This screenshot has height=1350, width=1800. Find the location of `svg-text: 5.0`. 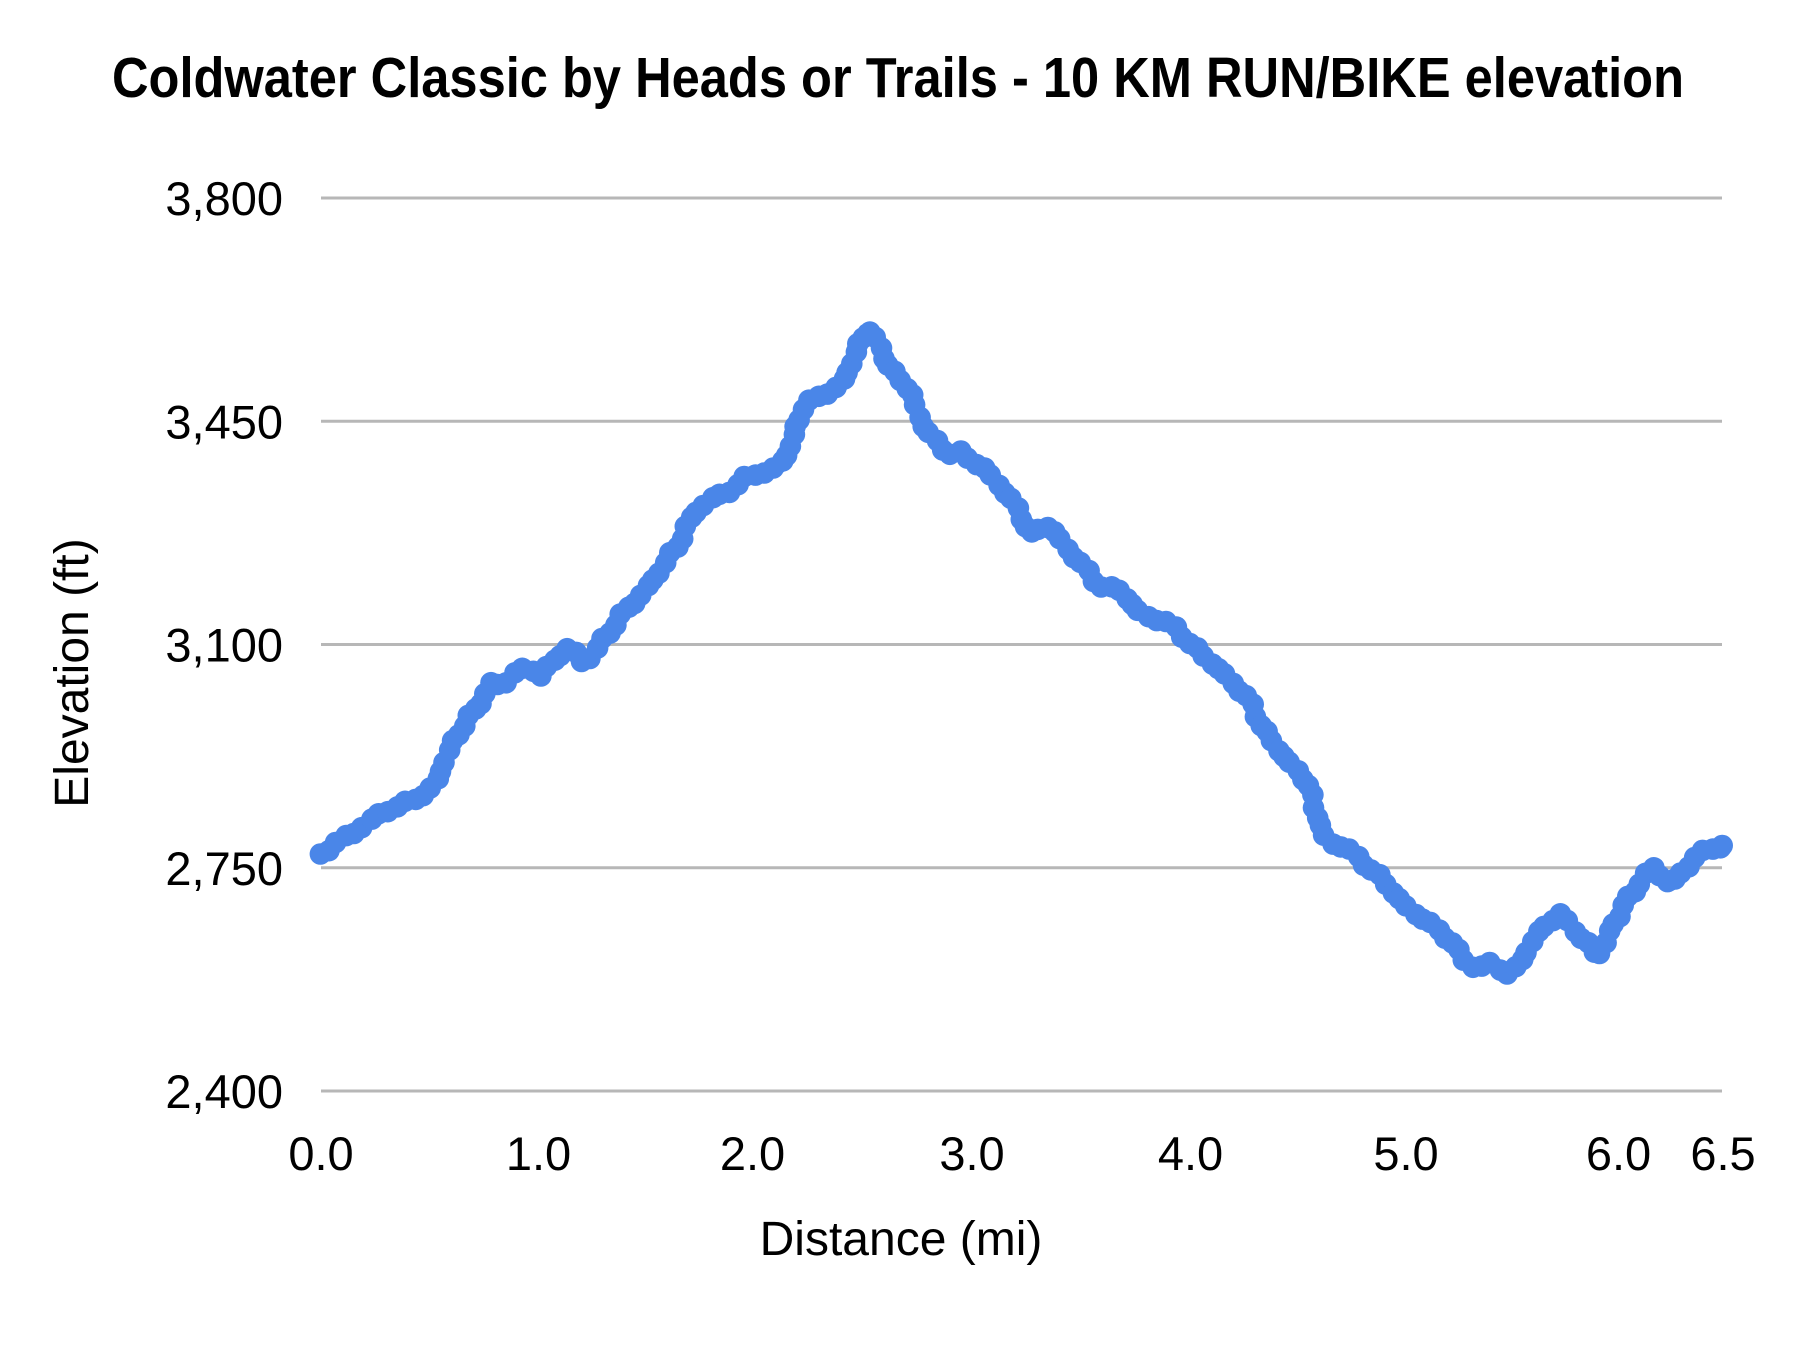

svg-text: 5.0 is located at coordinates (1405, 1153).